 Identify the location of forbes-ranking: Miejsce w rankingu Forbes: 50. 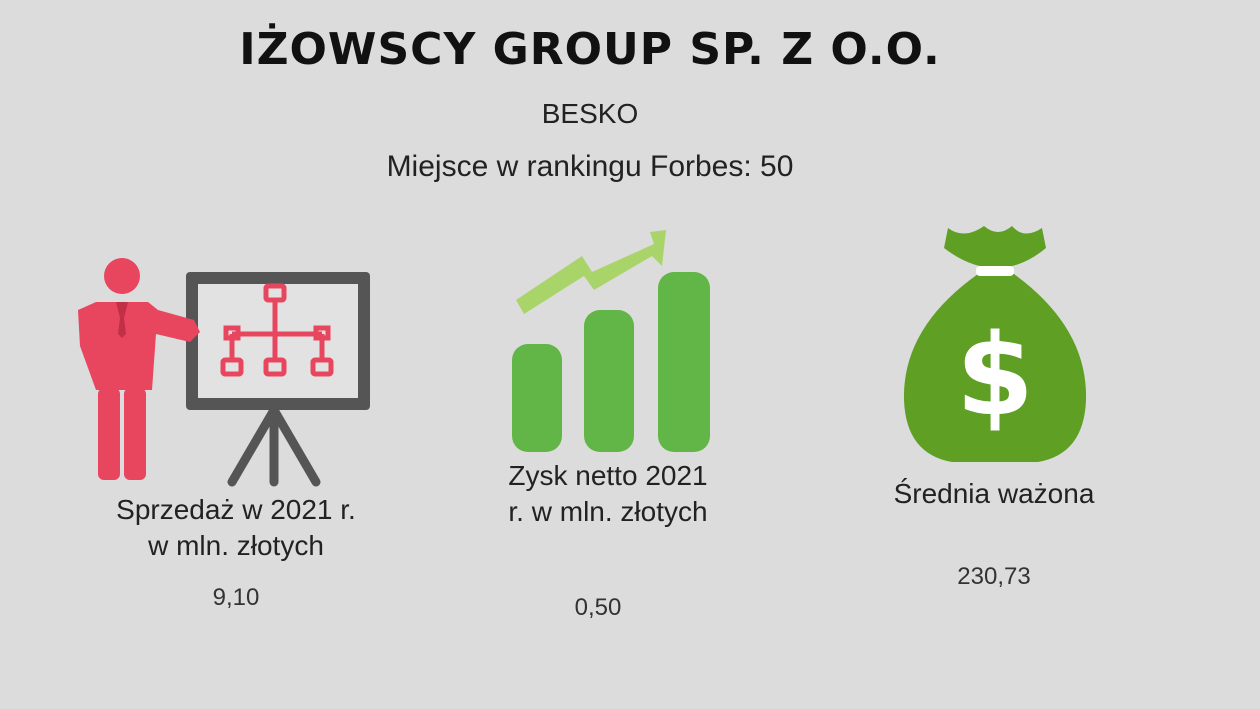
(590, 166).